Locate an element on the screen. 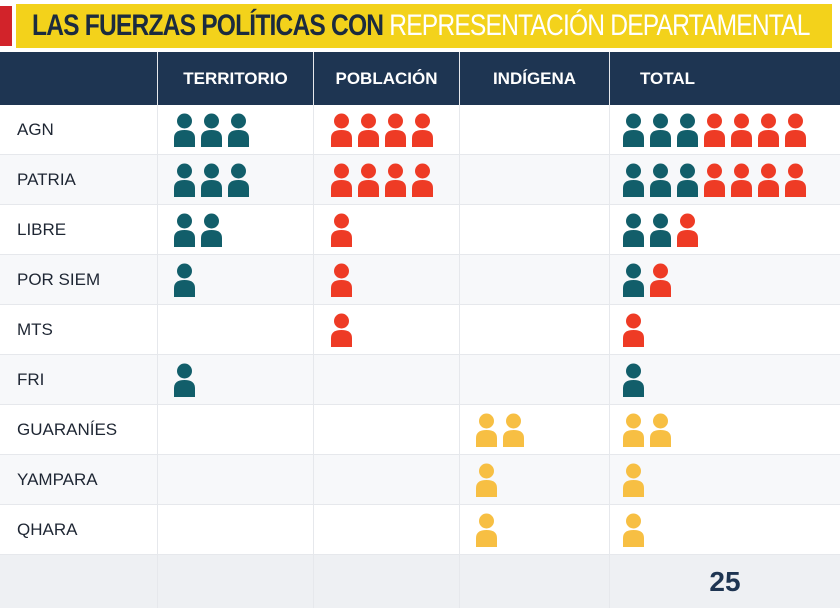  table-row: AGN is located at coordinates (420, 130).